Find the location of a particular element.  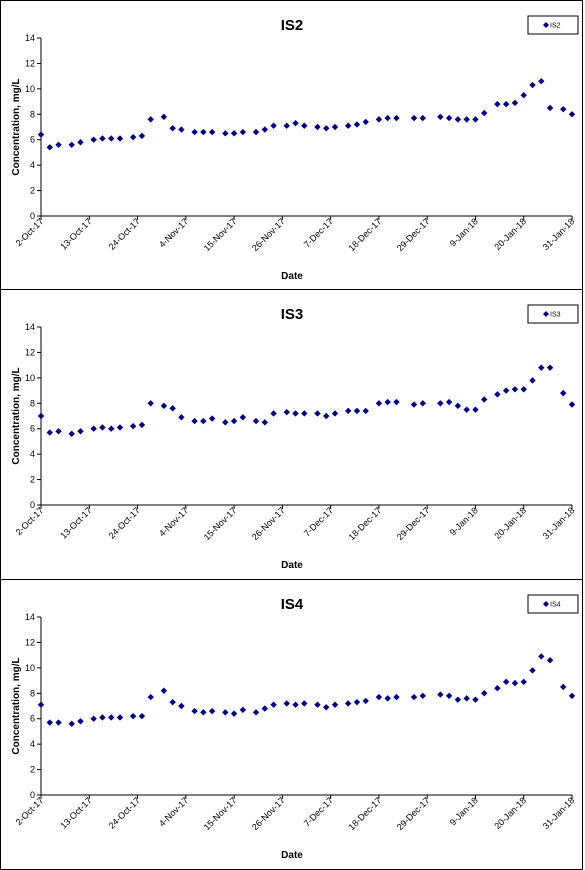

chart-title: IS3 is located at coordinates (292, 314).